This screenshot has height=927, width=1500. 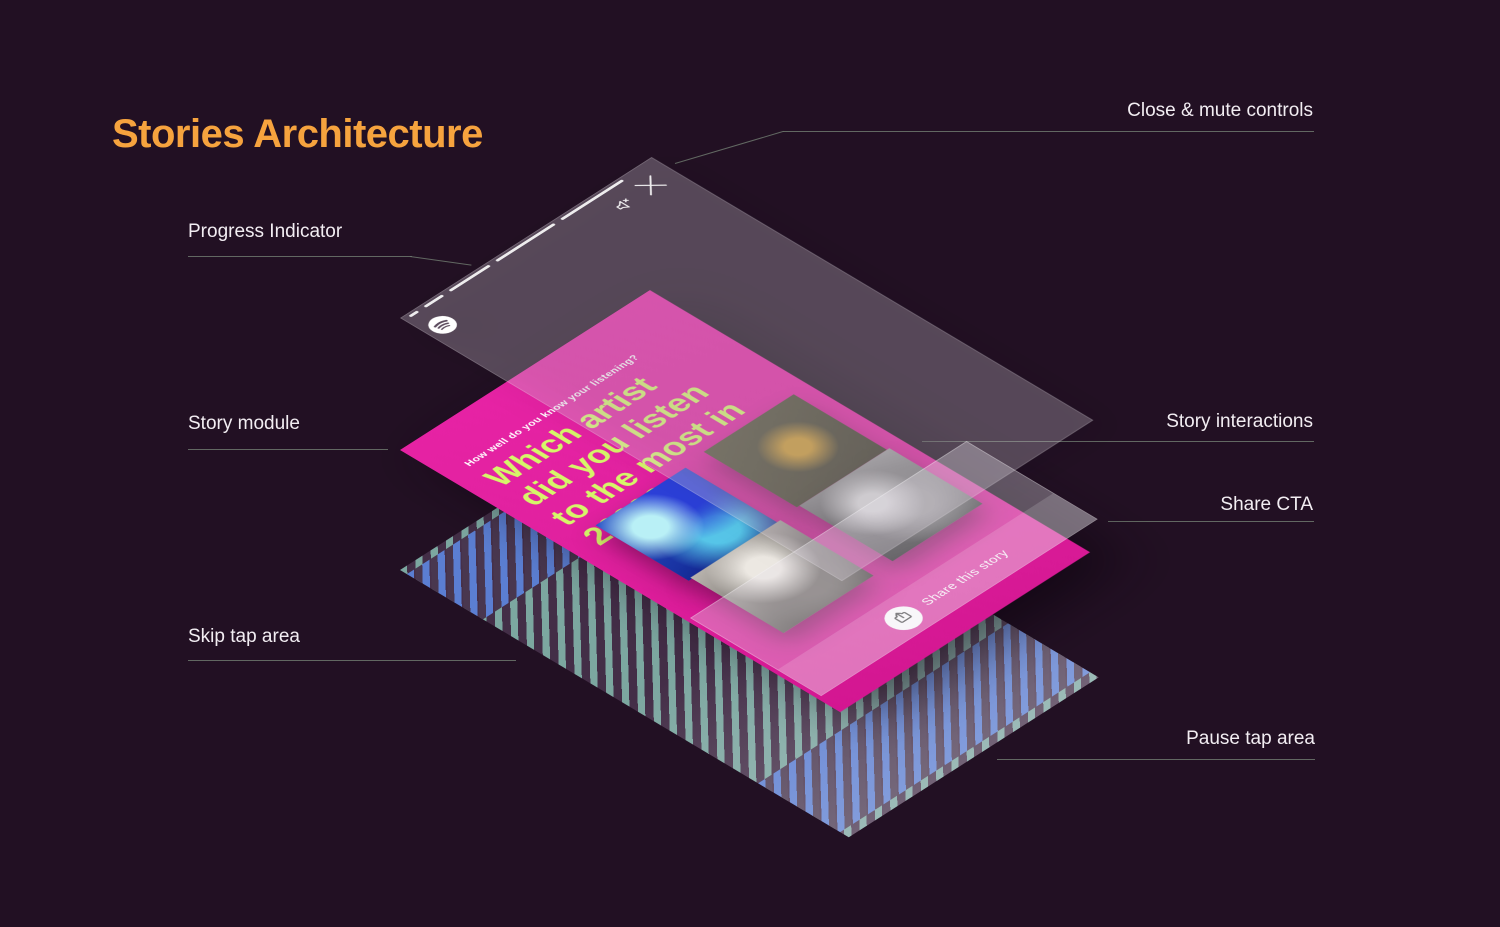 What do you see at coordinates (1156, 759) in the screenshot?
I see `leader-line-pause` at bounding box center [1156, 759].